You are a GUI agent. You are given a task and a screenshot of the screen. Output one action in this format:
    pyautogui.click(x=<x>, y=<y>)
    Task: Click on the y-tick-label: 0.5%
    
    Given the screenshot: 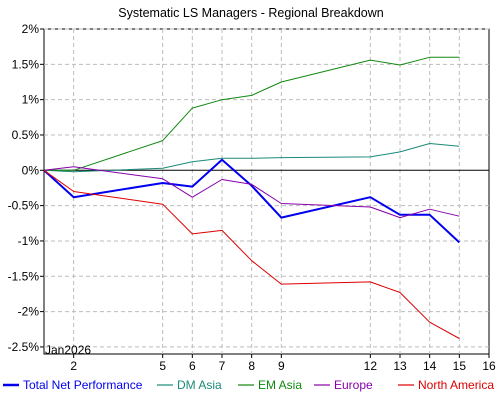 What is the action you would take?
    pyautogui.click(x=26, y=135)
    